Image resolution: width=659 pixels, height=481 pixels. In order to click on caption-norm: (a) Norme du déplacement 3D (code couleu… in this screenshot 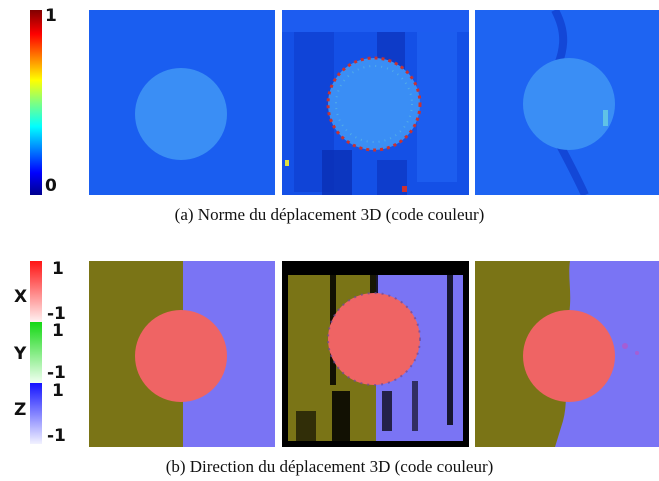, I will do `click(329, 214)`.